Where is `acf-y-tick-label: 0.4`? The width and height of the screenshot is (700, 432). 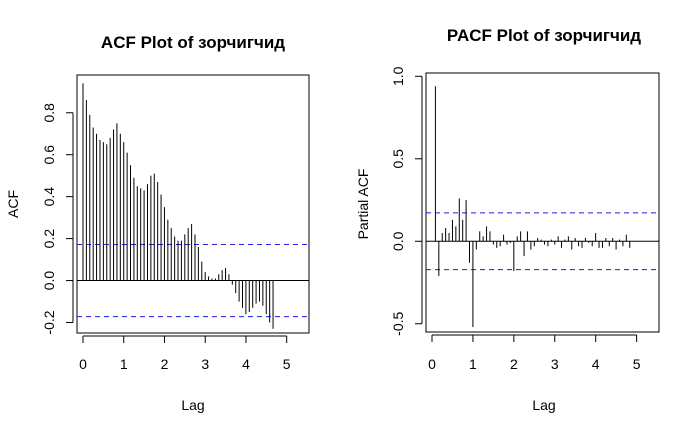 acf-y-tick-label: 0.4 is located at coordinates (49, 197).